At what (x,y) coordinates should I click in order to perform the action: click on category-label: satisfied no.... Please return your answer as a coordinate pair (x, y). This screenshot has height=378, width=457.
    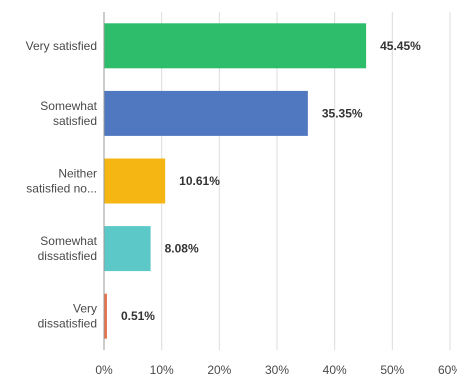
    Looking at the image, I should click on (61, 189).